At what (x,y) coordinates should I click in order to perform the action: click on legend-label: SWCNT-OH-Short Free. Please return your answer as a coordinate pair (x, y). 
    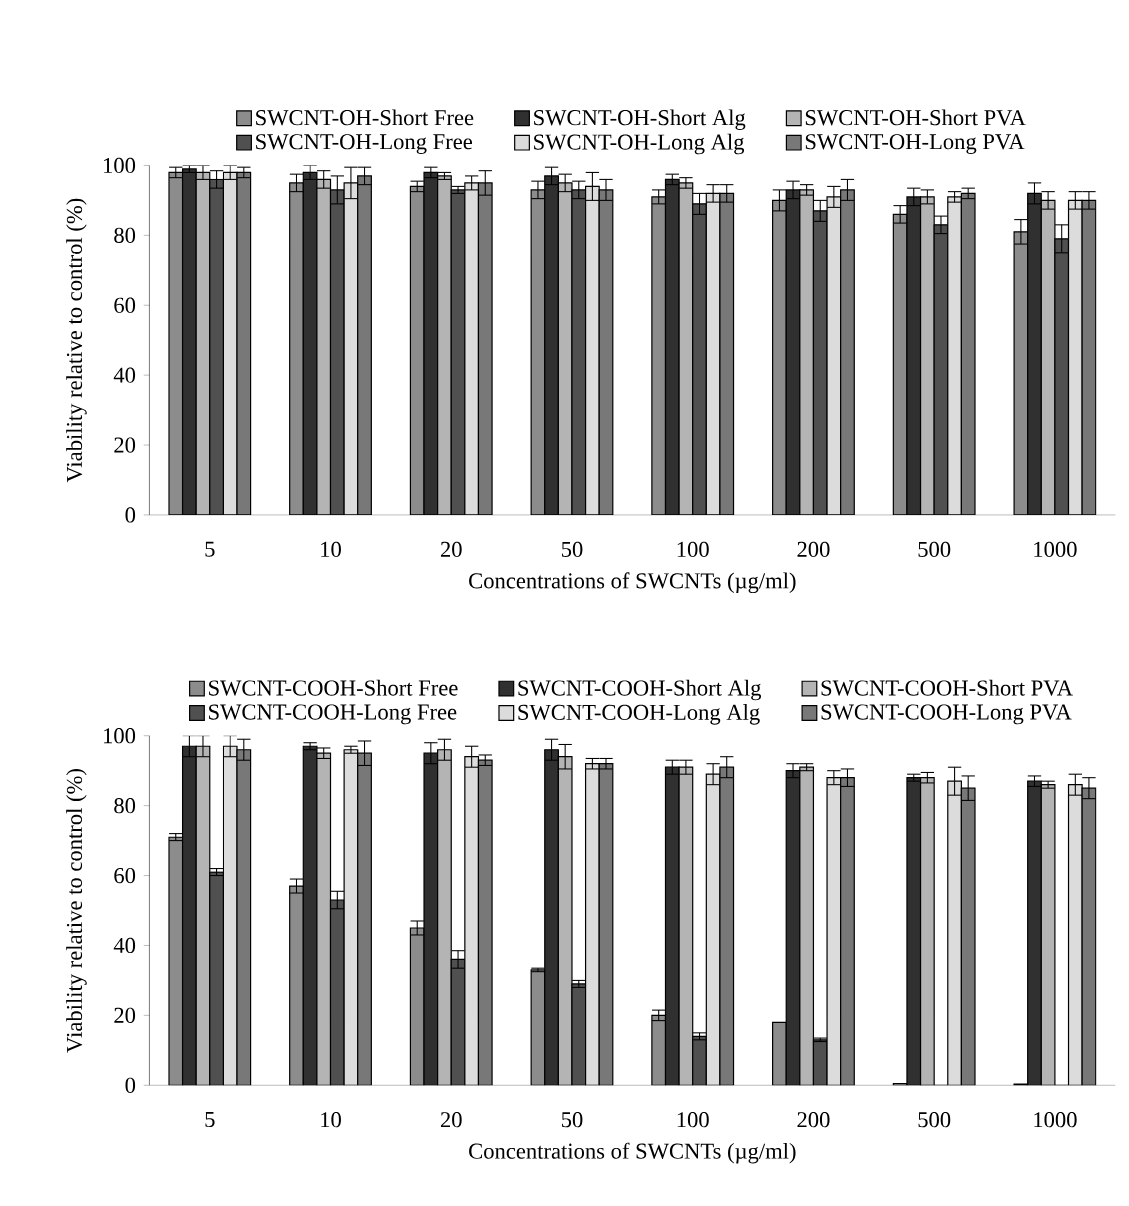
    Looking at the image, I should click on (365, 117).